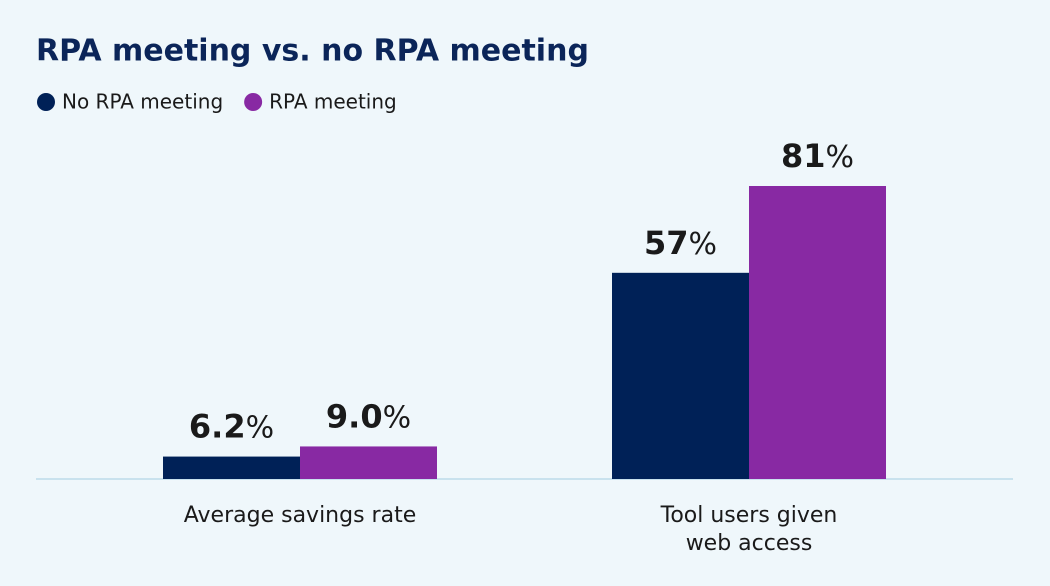 This screenshot has height=586, width=1050. Describe the element at coordinates (803, 156) in the screenshot. I see `value-number: 81` at that location.